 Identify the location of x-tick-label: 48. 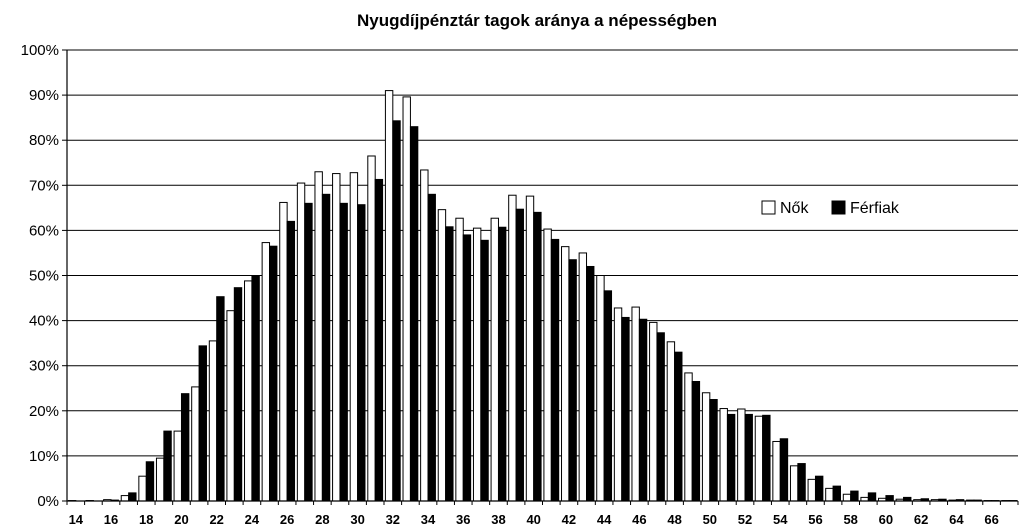
(674, 519).